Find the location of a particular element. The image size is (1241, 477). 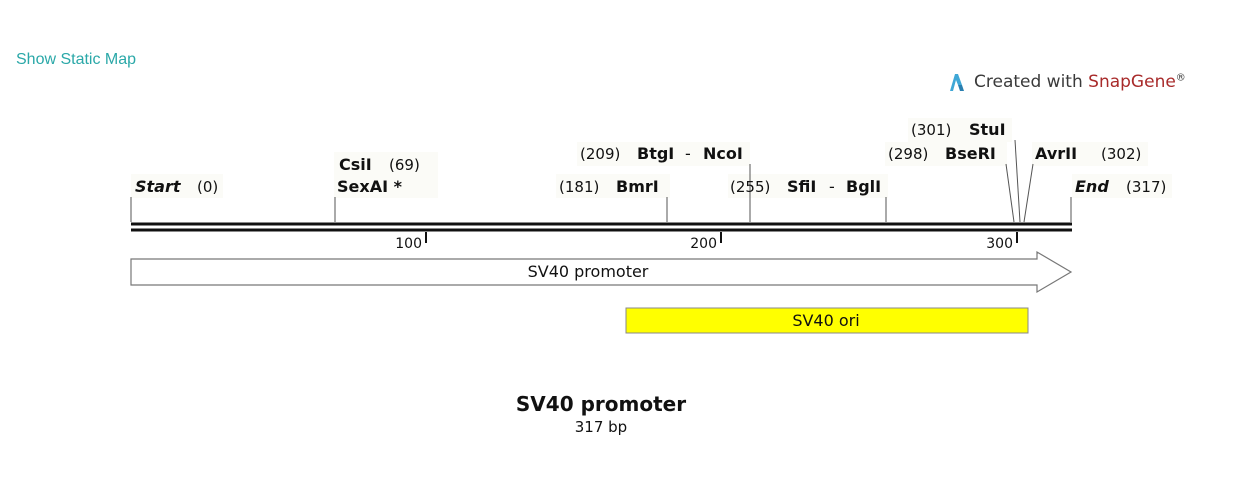

stui-label-bg is located at coordinates (960, 130).